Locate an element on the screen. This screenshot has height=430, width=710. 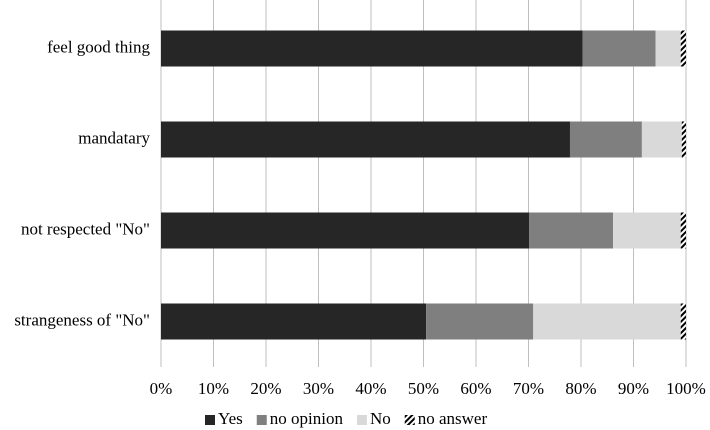
x-tick-label: 0% is located at coordinates (161, 388).